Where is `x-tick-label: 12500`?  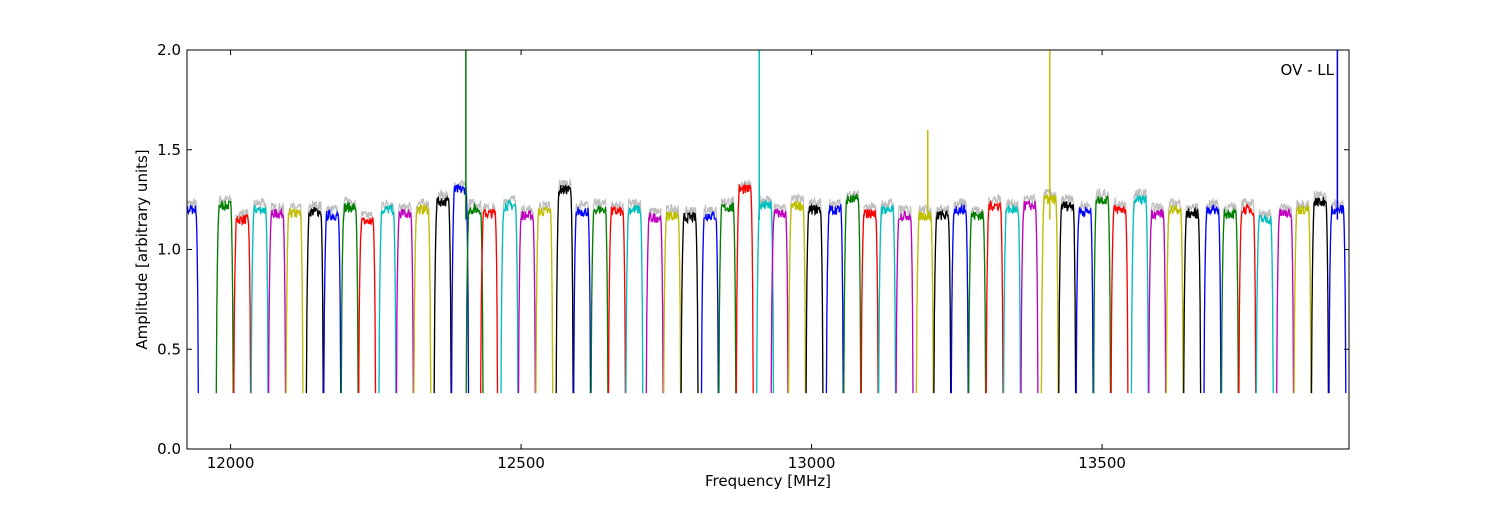
x-tick-label: 12500 is located at coordinates (521, 463).